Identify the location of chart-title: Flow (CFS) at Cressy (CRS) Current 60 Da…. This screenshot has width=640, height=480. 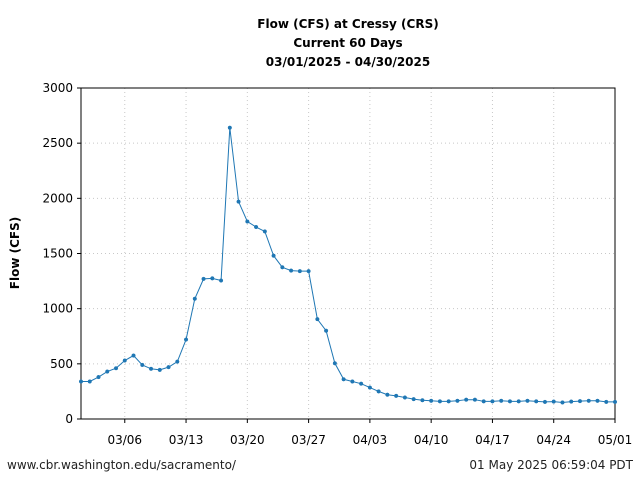
(347, 43).